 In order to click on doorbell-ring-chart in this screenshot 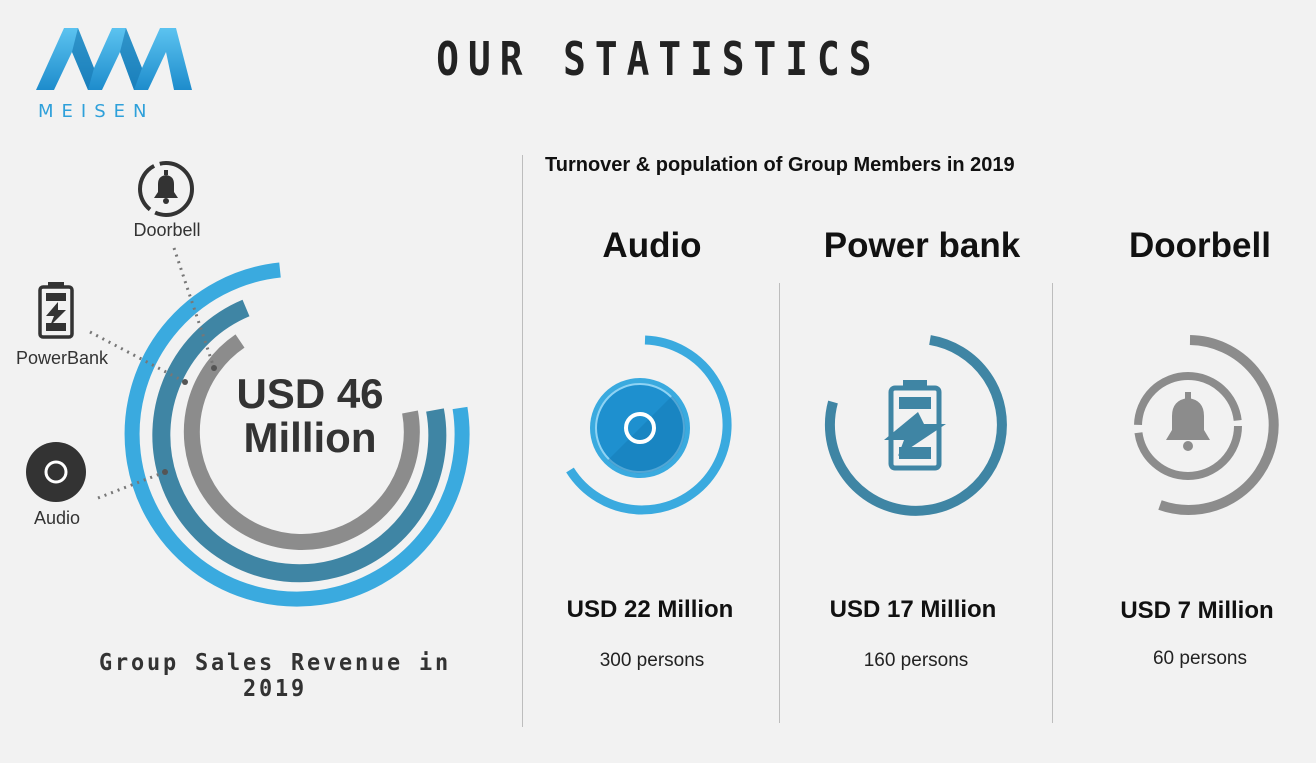, I will do `click(1206, 425)`.